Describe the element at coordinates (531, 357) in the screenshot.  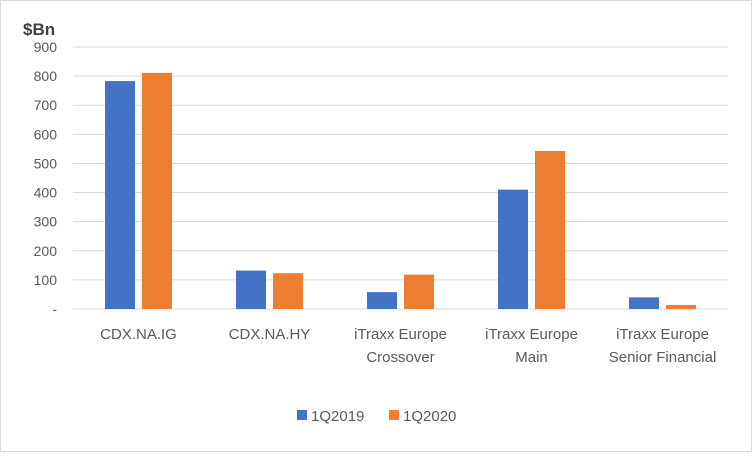
I see `x-category-label: Main` at that location.